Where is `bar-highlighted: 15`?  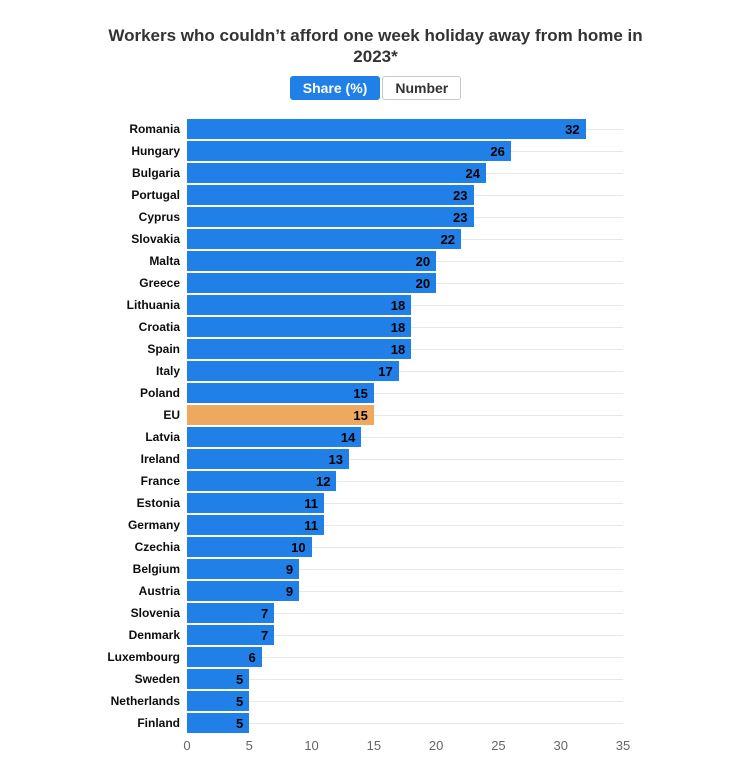 bar-highlighted: 15 is located at coordinates (280, 415).